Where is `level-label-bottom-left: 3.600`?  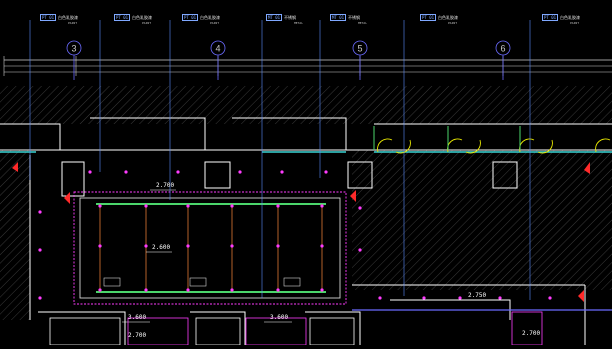 level-label-bottom-left: 3.600 is located at coordinates (137, 317).